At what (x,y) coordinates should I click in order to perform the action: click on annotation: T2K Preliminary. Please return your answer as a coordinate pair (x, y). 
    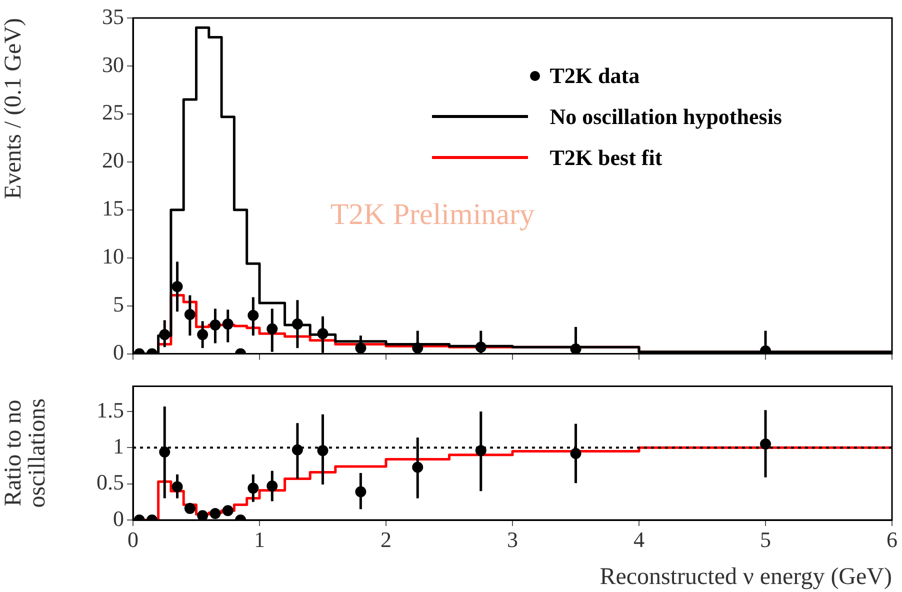
    Looking at the image, I should click on (432, 214).